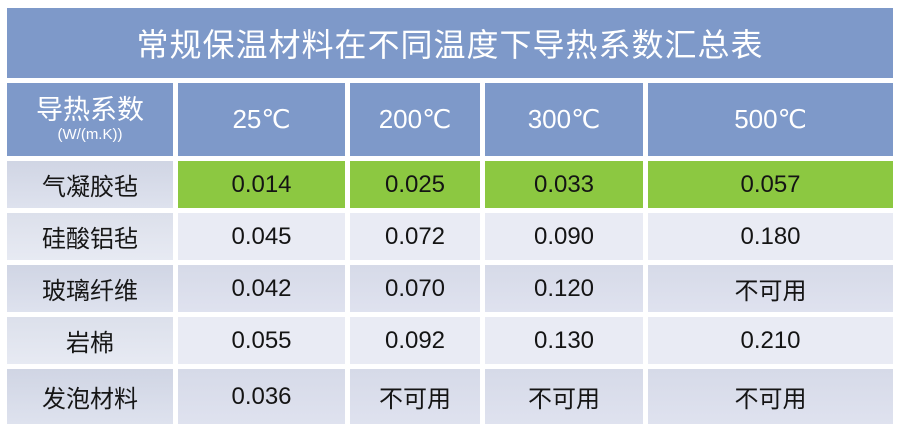 The image size is (900, 424). I want to click on header-col-500c: 500℃, so click(770, 119).